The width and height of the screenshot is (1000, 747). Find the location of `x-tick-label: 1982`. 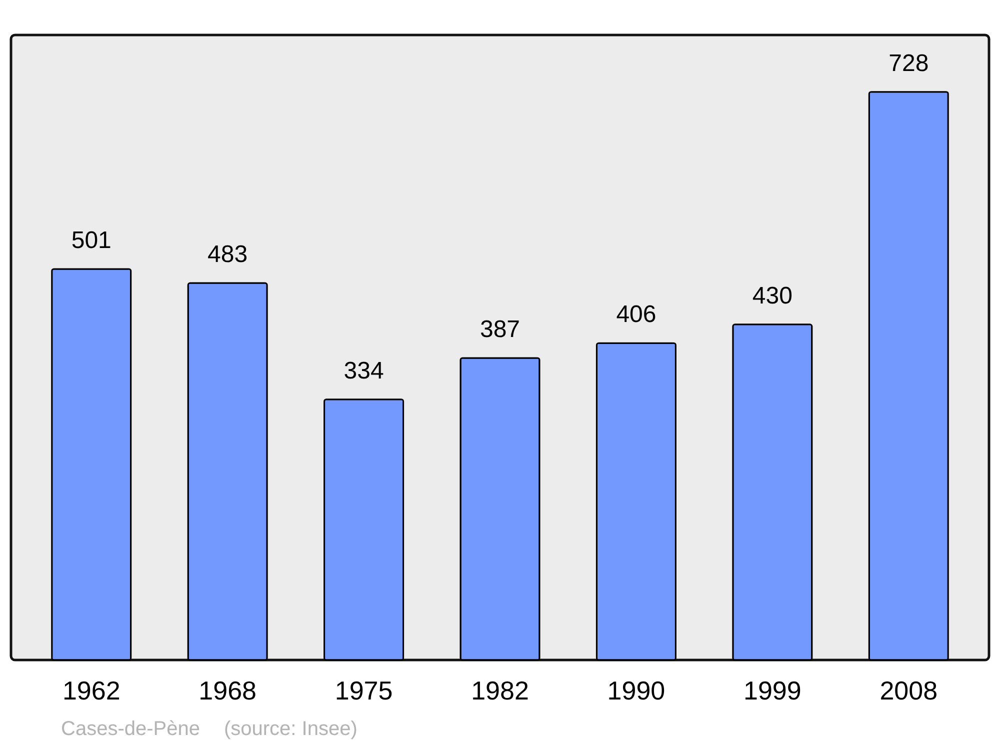

x-tick-label: 1982 is located at coordinates (500, 691).